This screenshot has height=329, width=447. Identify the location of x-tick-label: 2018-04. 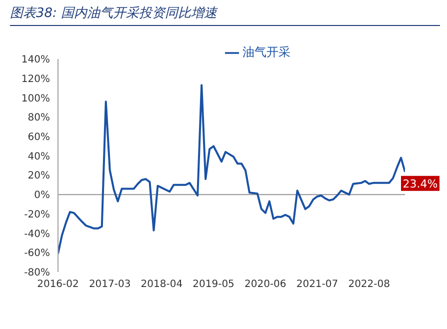
(161, 284).